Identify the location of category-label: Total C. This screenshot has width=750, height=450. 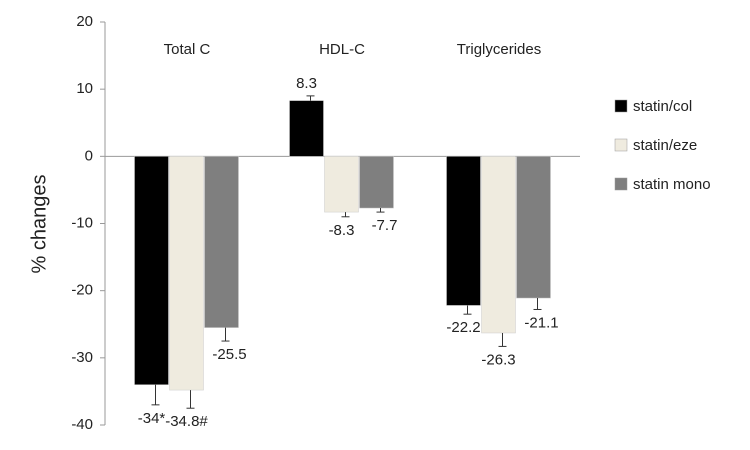
(187, 49).